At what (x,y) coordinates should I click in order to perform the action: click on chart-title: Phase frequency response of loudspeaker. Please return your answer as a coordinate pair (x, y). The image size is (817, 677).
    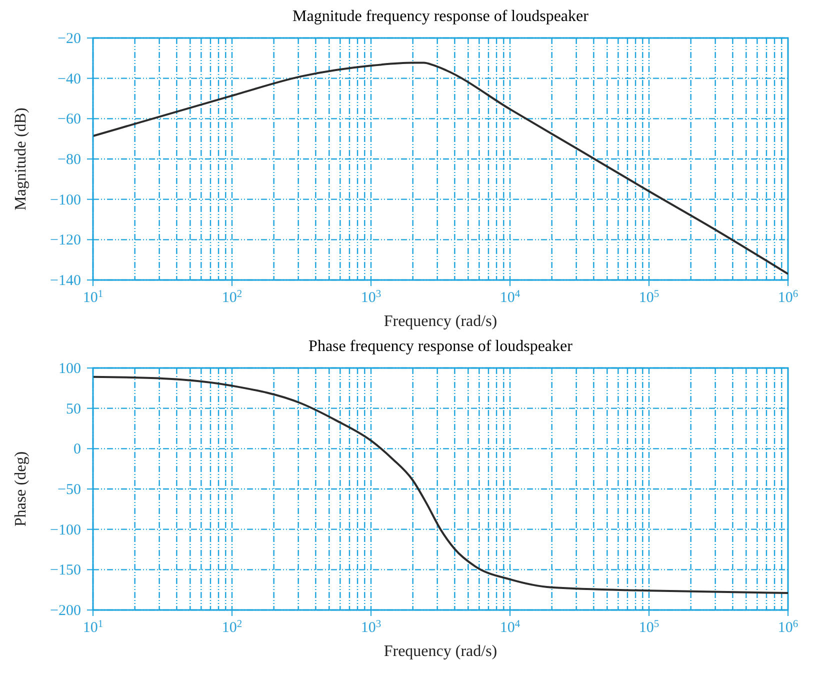
    Looking at the image, I should click on (441, 347).